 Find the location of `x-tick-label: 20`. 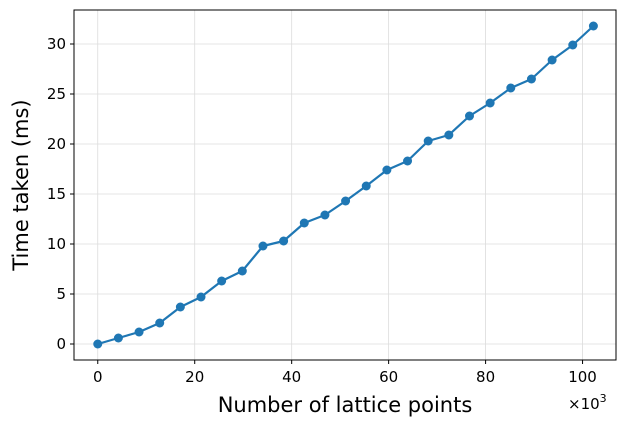

x-tick-label: 20 is located at coordinates (194, 377).